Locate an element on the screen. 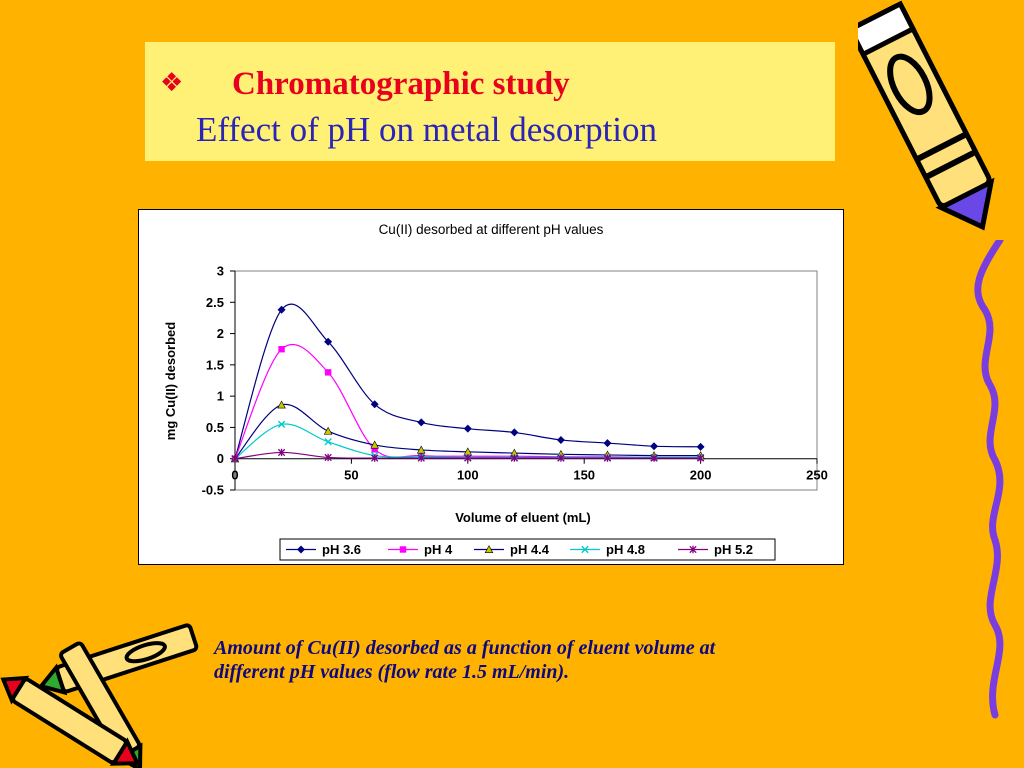 The width and height of the screenshot is (1024, 768). y-tick-label: 0.5 is located at coordinates (215, 427).